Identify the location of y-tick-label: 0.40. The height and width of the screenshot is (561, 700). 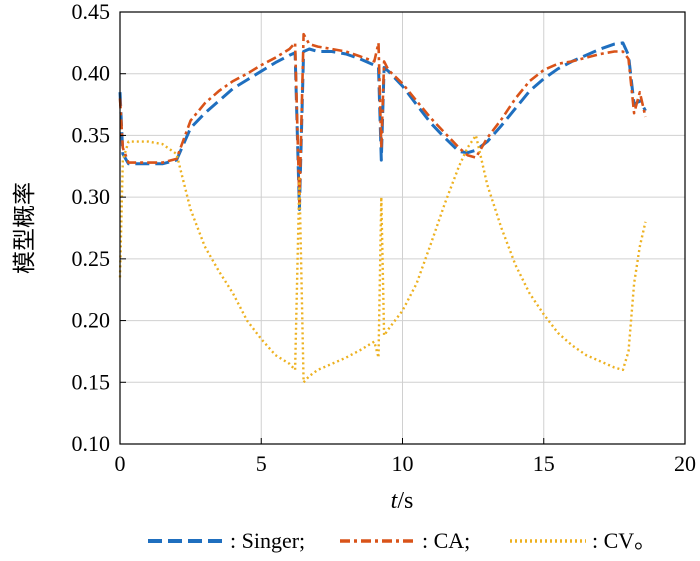
(91, 73).